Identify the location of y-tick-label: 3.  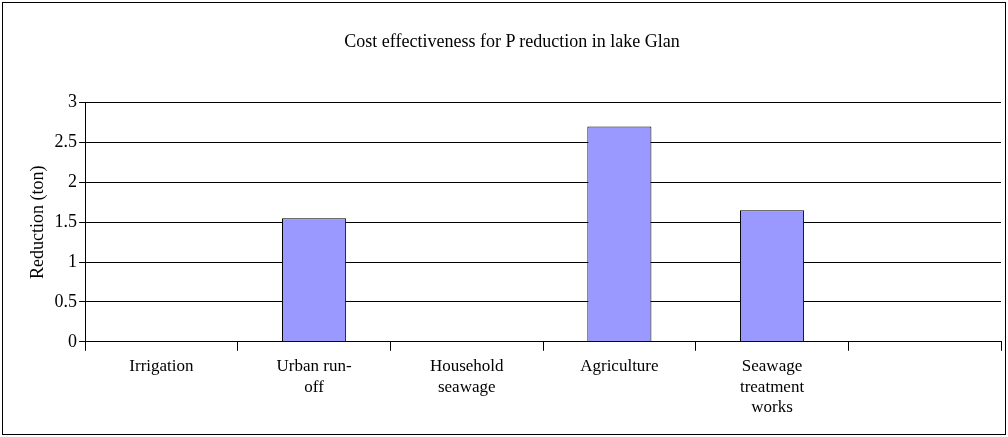
(73, 101).